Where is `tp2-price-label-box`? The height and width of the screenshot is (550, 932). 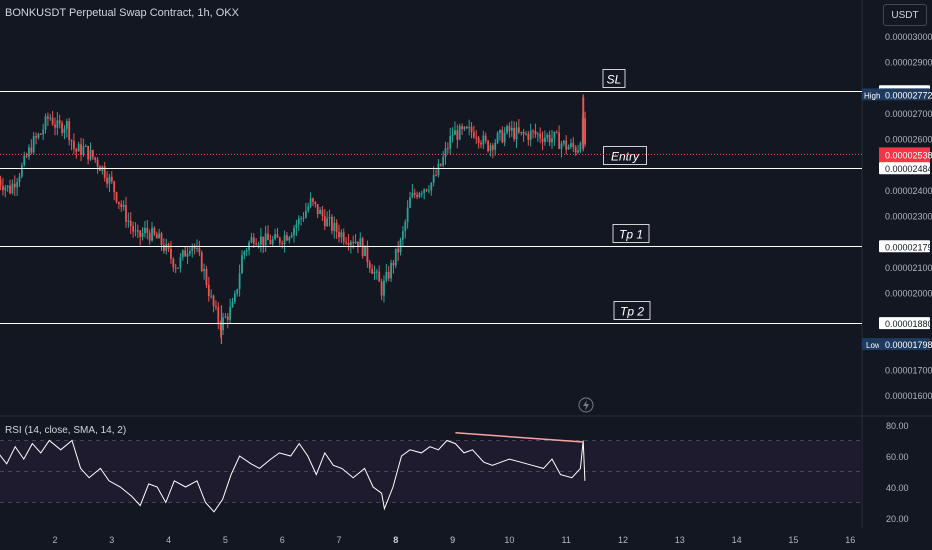 tp2-price-label-box is located at coordinates (904, 323).